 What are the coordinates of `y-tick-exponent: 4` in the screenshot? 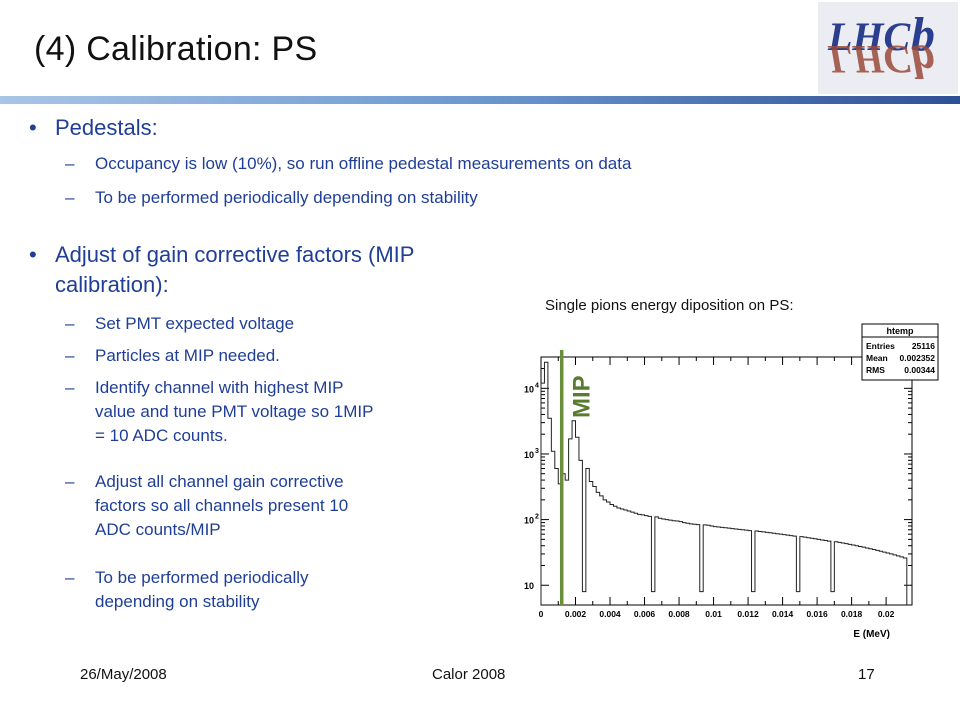 It's located at (537, 385).